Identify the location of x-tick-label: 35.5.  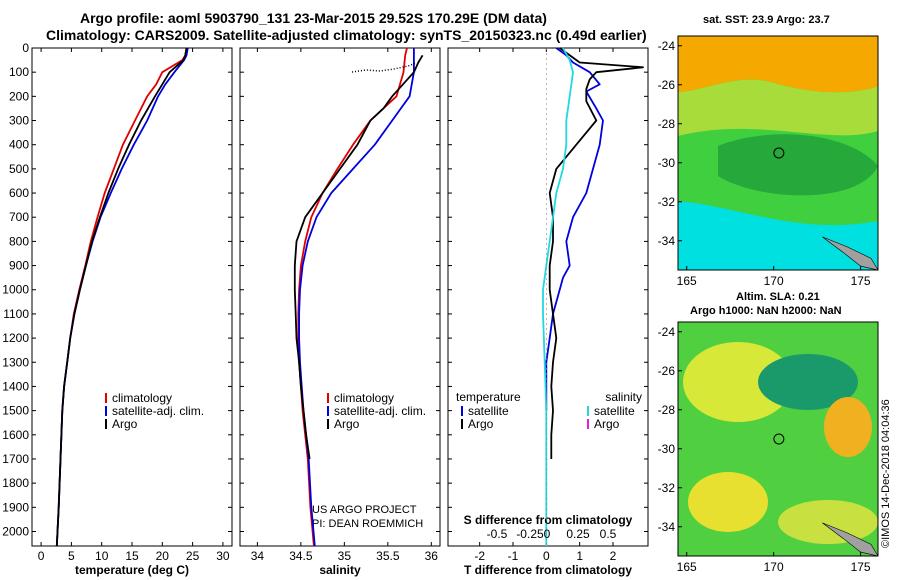
(388, 556).